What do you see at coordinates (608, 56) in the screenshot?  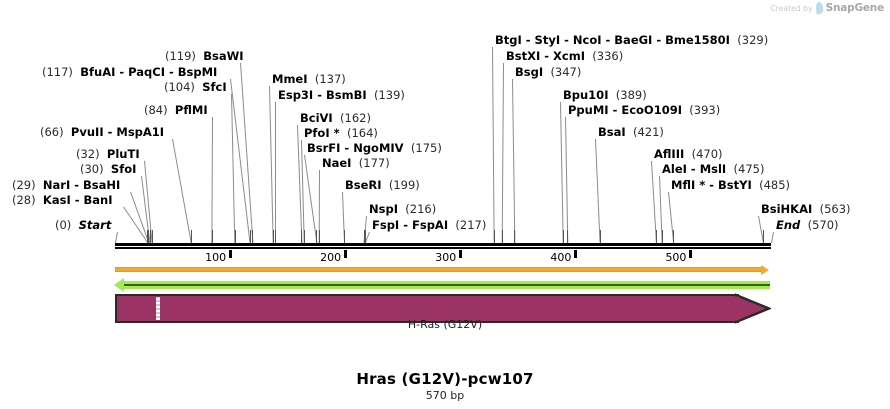 I see `enzyme-position-bstxi-group: (336)` at bounding box center [608, 56].